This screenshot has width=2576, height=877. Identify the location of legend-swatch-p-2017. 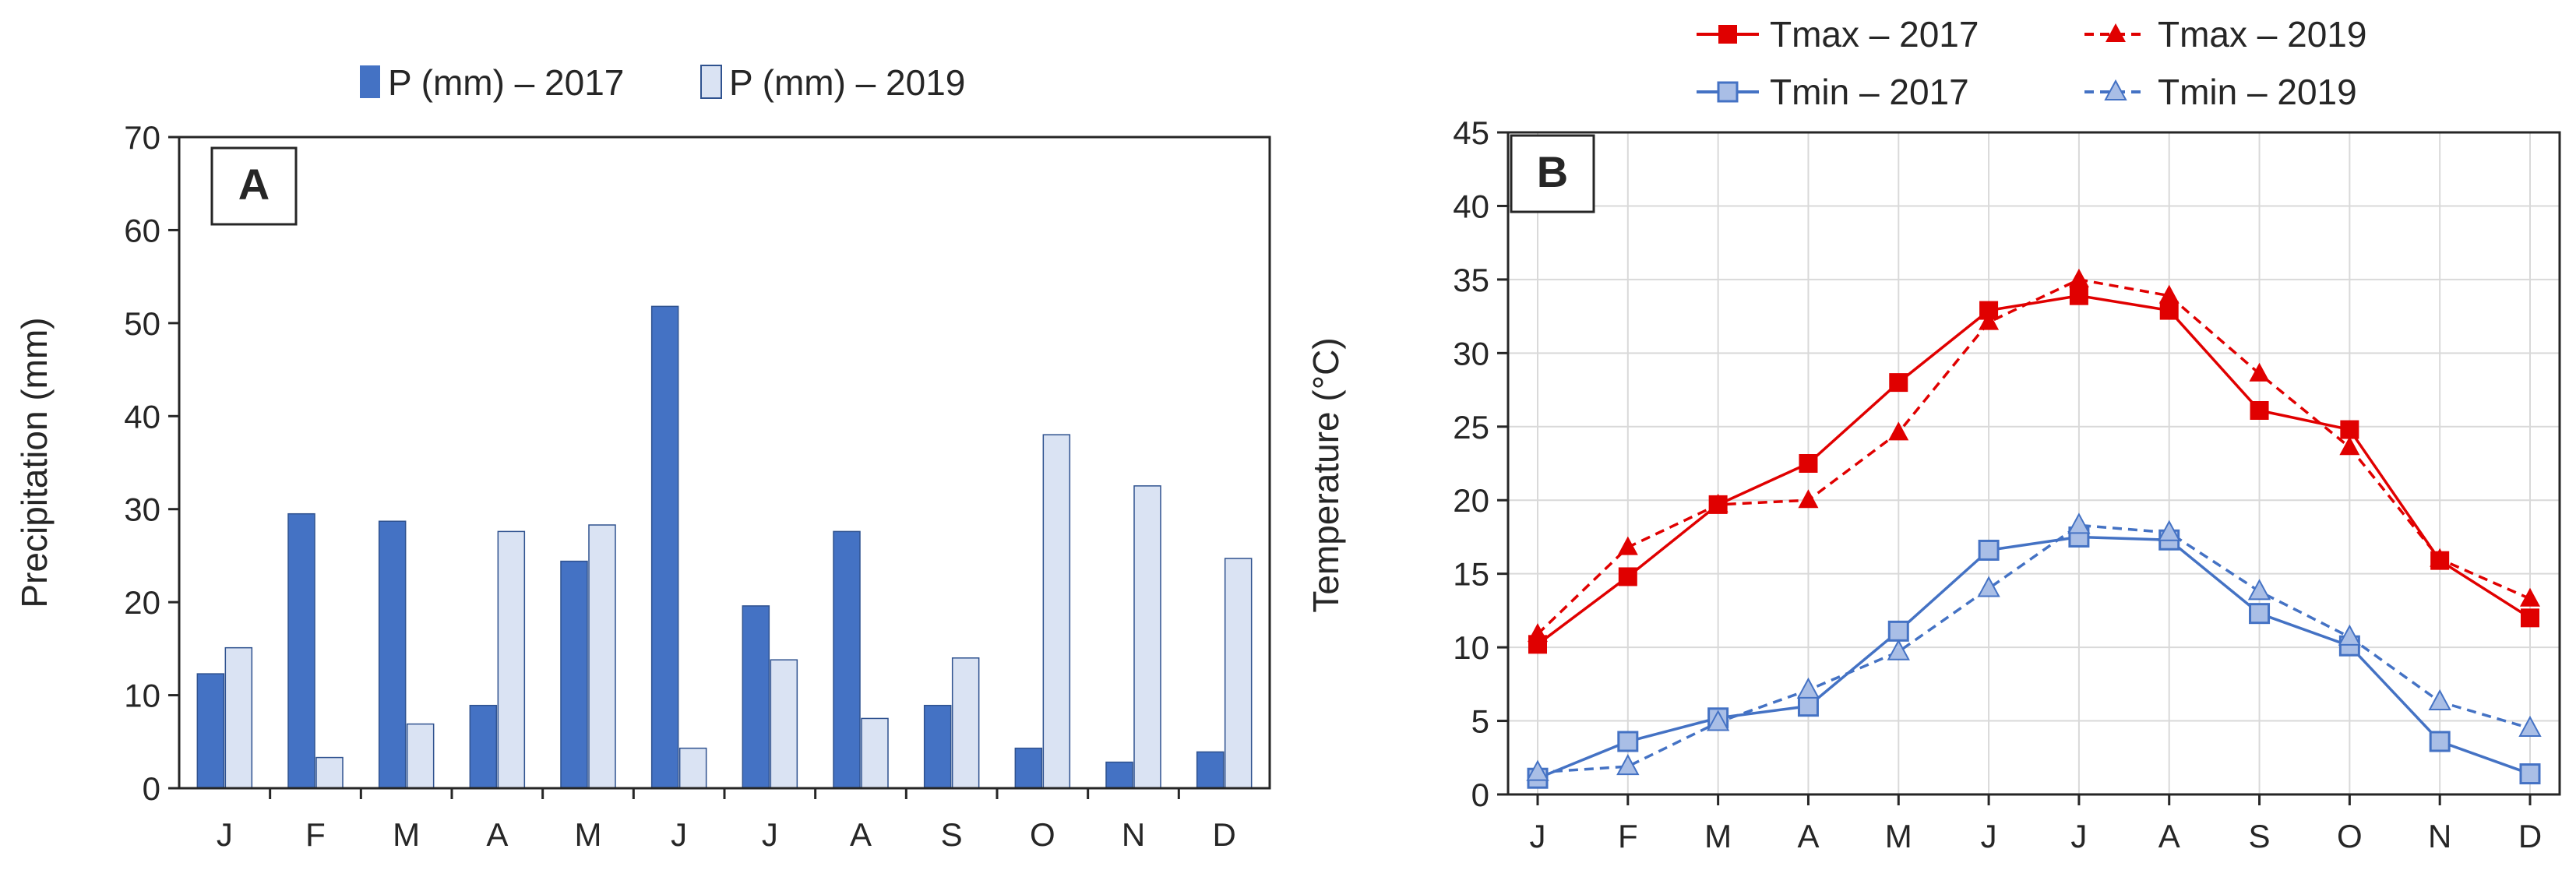
(370, 81).